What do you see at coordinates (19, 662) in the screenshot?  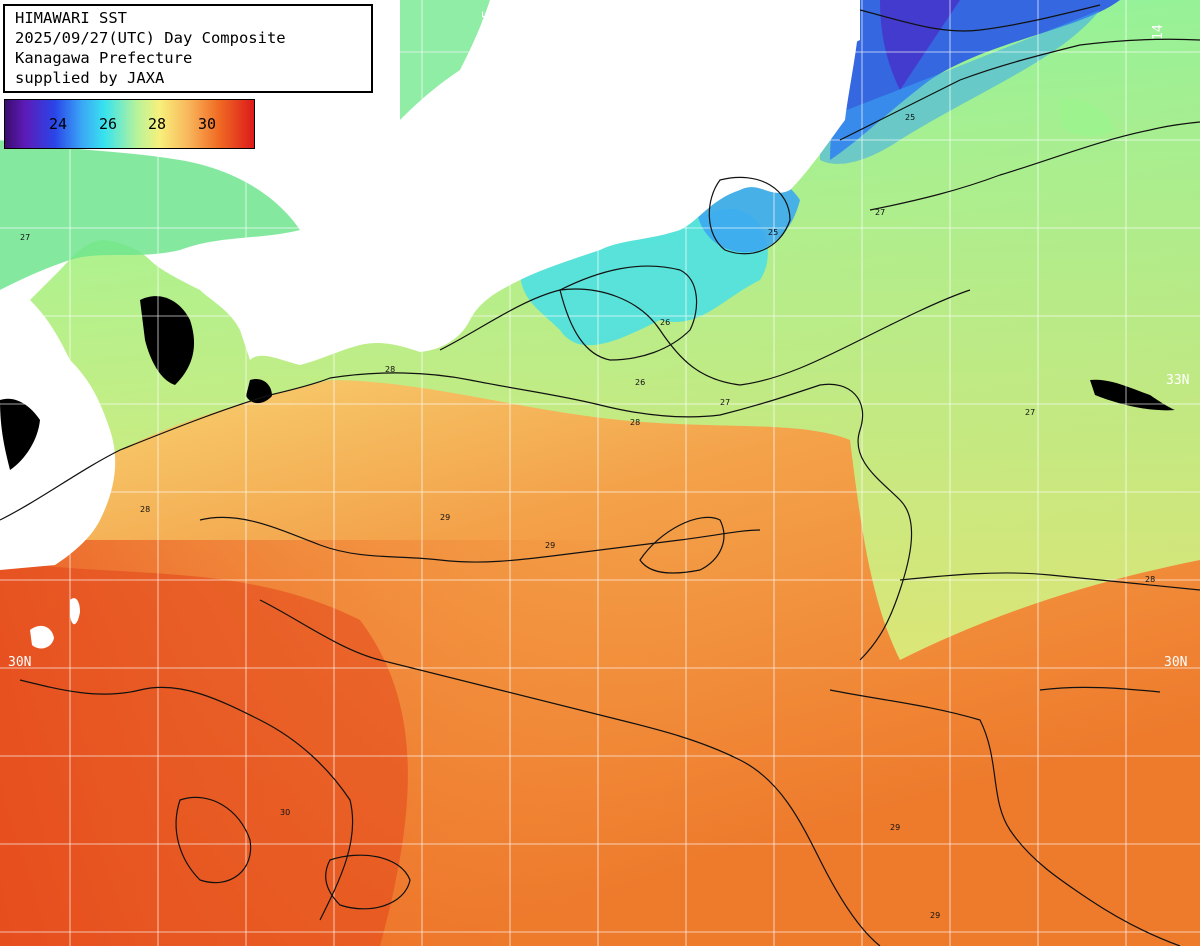 I see `lat-label-30n-left: 30N` at bounding box center [19, 662].